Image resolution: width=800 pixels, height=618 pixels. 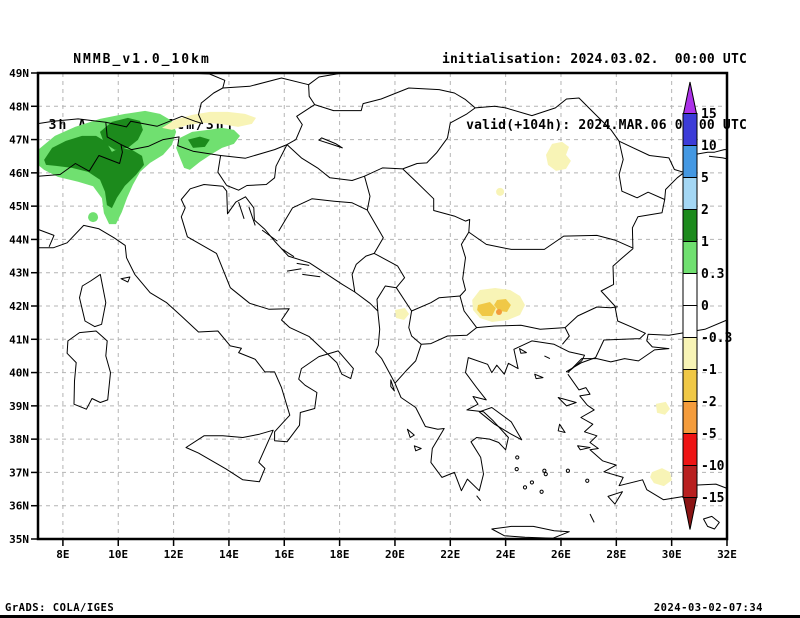 What do you see at coordinates (19, 472) in the screenshot?
I see `y-tick-label: 37N` at bounding box center [19, 472].